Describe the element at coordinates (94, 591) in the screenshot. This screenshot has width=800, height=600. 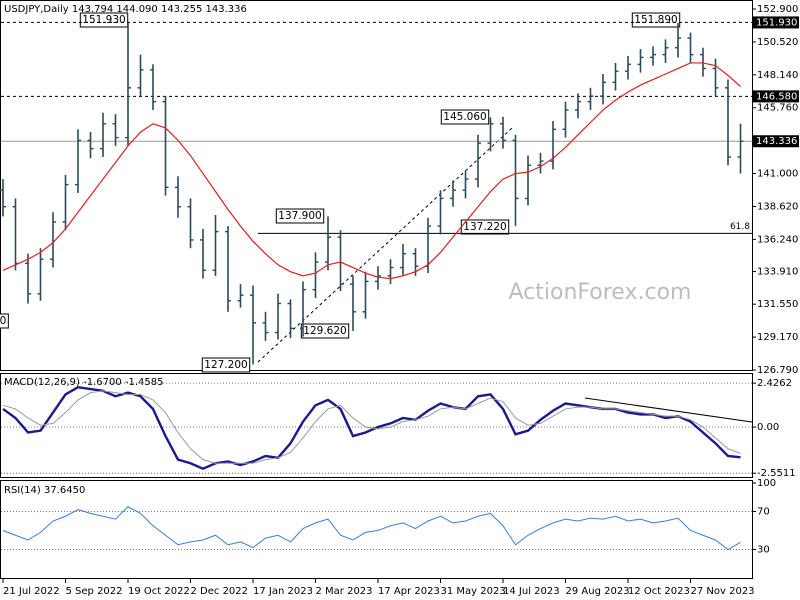
I see `x-tick-label: 5 Sep 2022` at that location.